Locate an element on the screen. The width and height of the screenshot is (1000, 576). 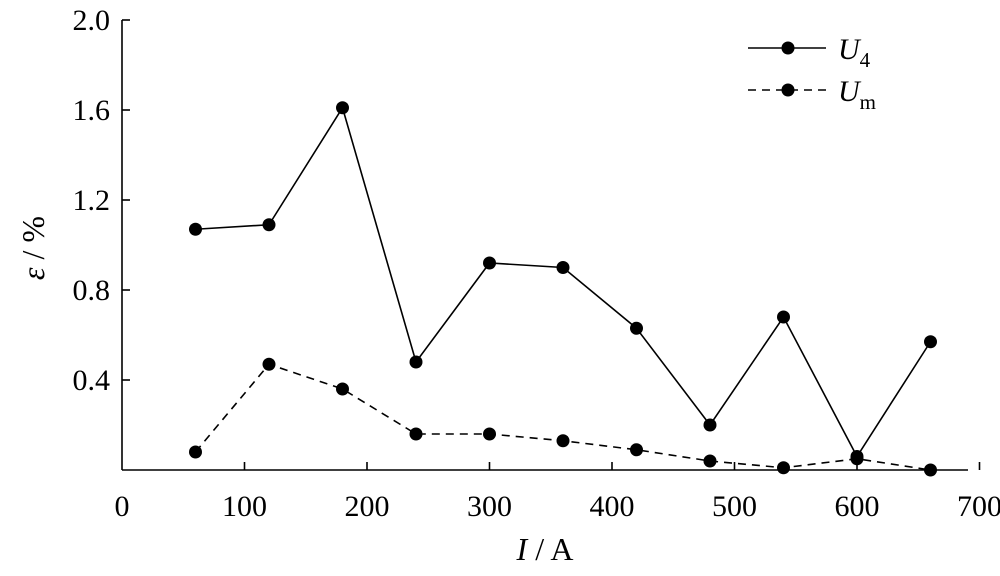
x-tick-label: 0 is located at coordinates (122, 506).